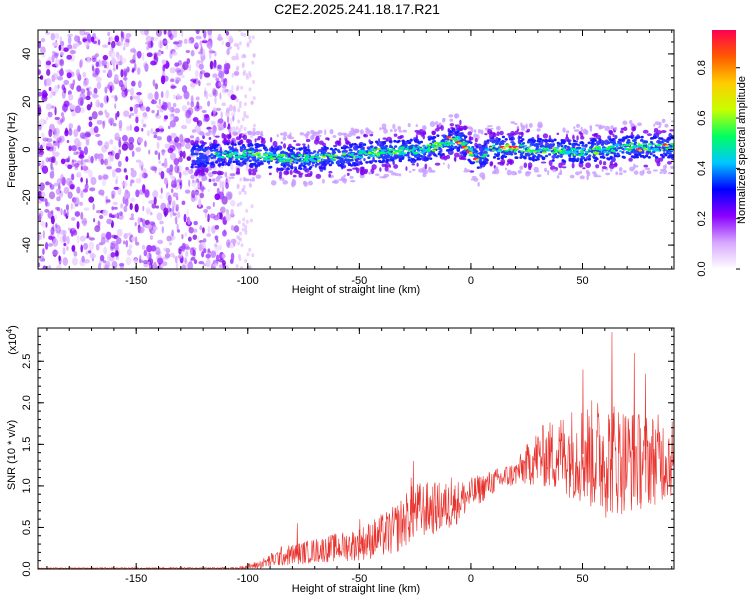  What do you see at coordinates (702, 218) in the screenshot?
I see `colorbar-tick-label: 0.2` at bounding box center [702, 218].